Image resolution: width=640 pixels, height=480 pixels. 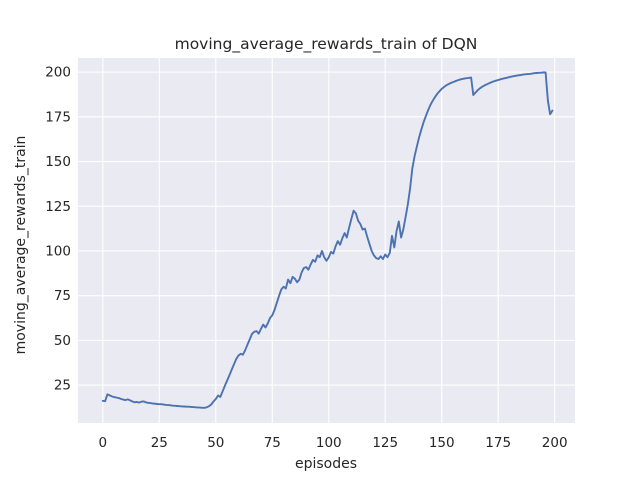 What do you see at coordinates (58, 207) in the screenshot?
I see `y-tick-label: 125` at bounding box center [58, 207].